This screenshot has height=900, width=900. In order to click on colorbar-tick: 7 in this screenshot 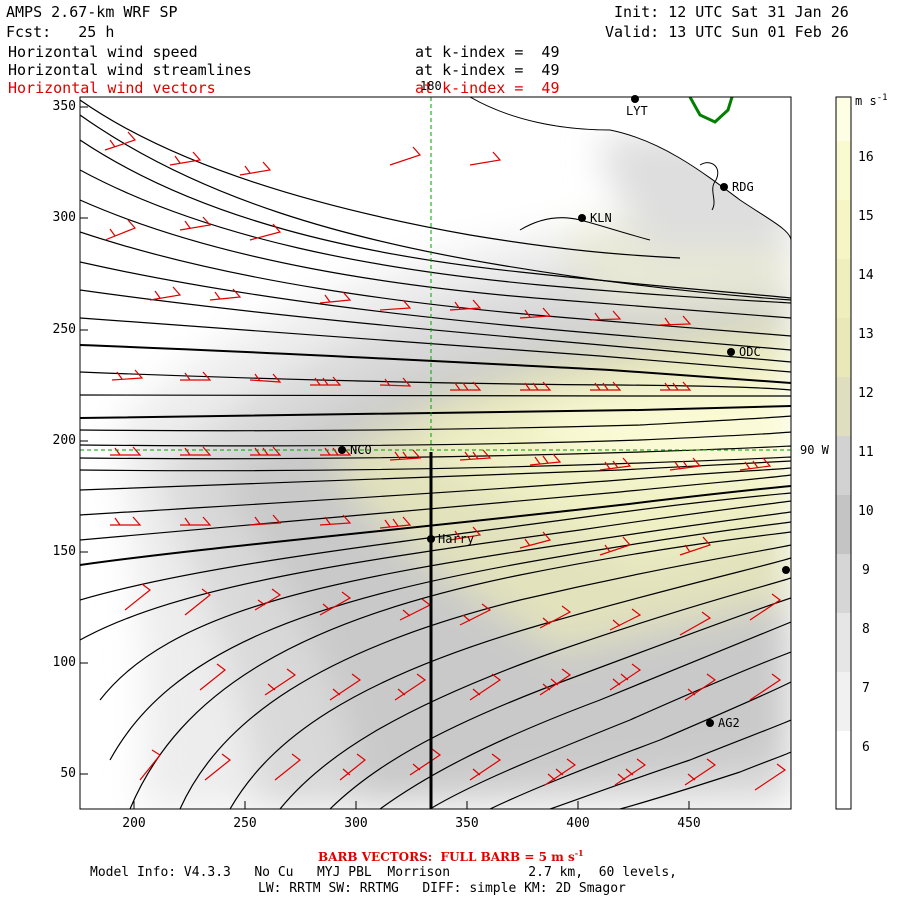, I will do `click(866, 688)`.